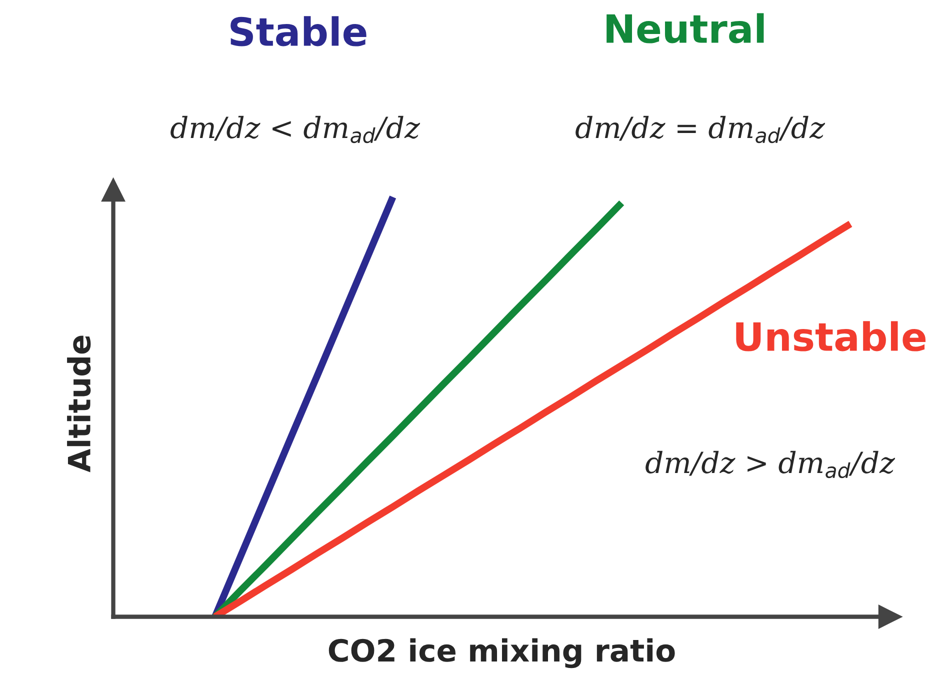  What do you see at coordinates (831, 336) in the screenshot?
I see `series-label: Unstable` at bounding box center [831, 336].